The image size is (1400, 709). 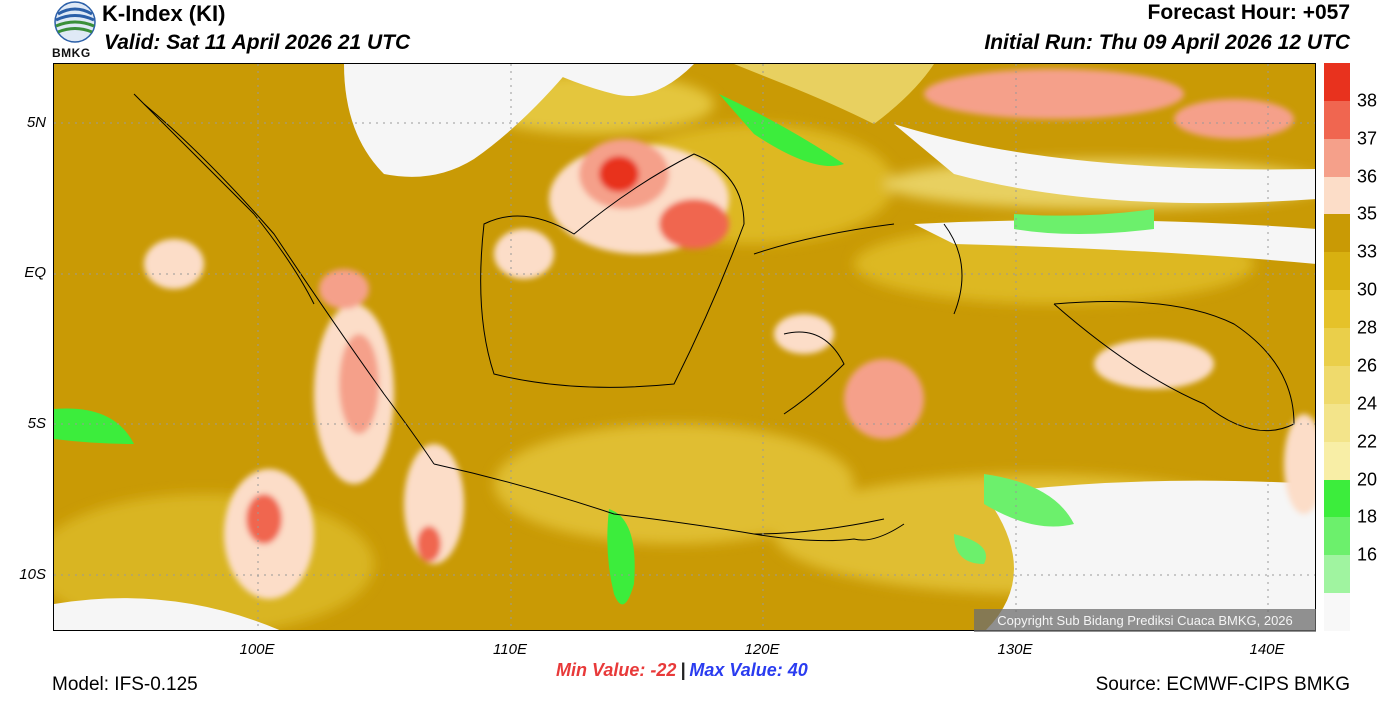 What do you see at coordinates (36, 423) in the screenshot?
I see `lat-label-5s: 5S` at bounding box center [36, 423].